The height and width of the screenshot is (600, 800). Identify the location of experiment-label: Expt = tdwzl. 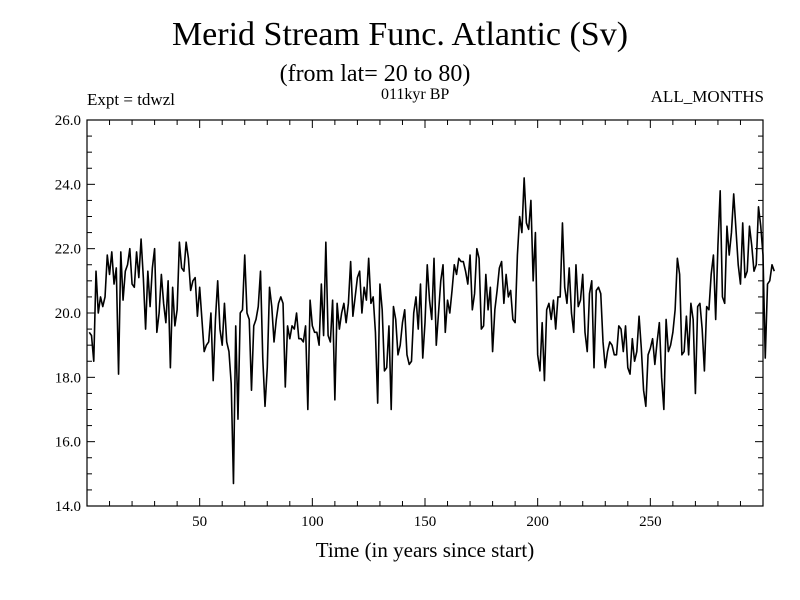
(131, 99).